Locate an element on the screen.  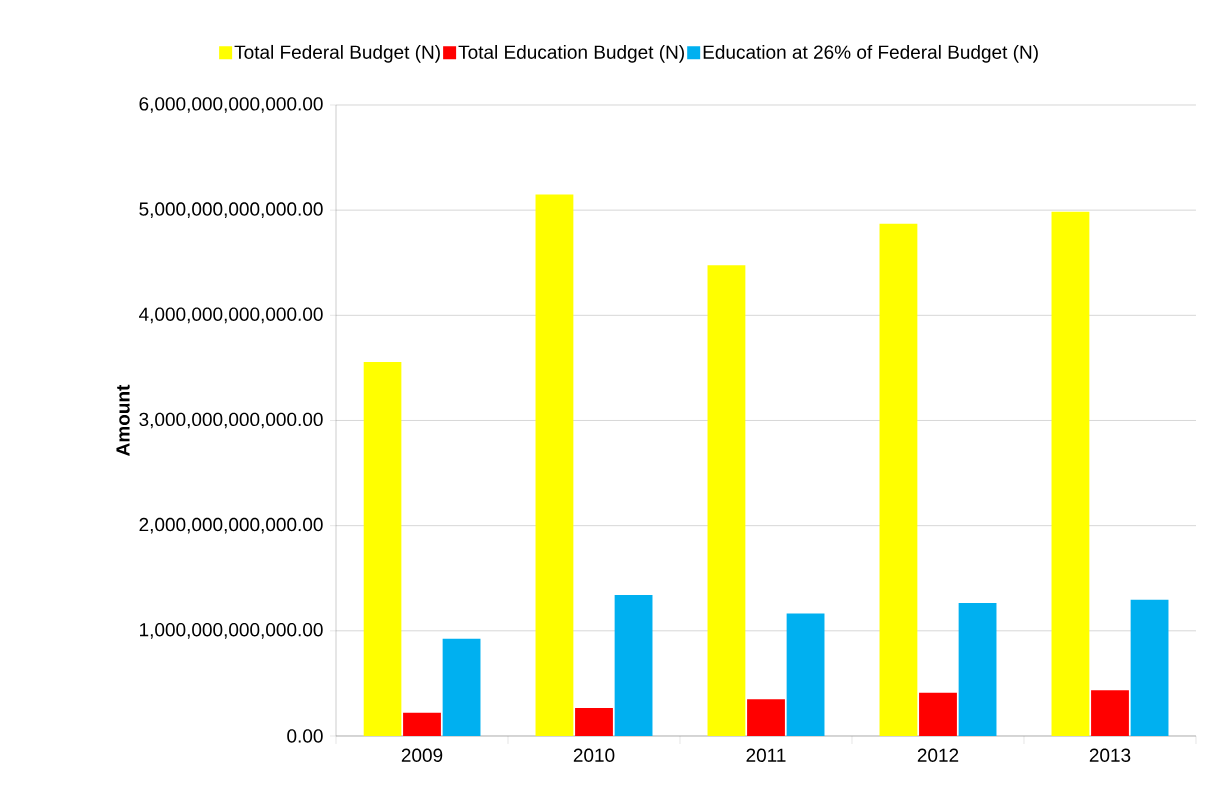
x-tick-label: 2010 is located at coordinates (594, 755).